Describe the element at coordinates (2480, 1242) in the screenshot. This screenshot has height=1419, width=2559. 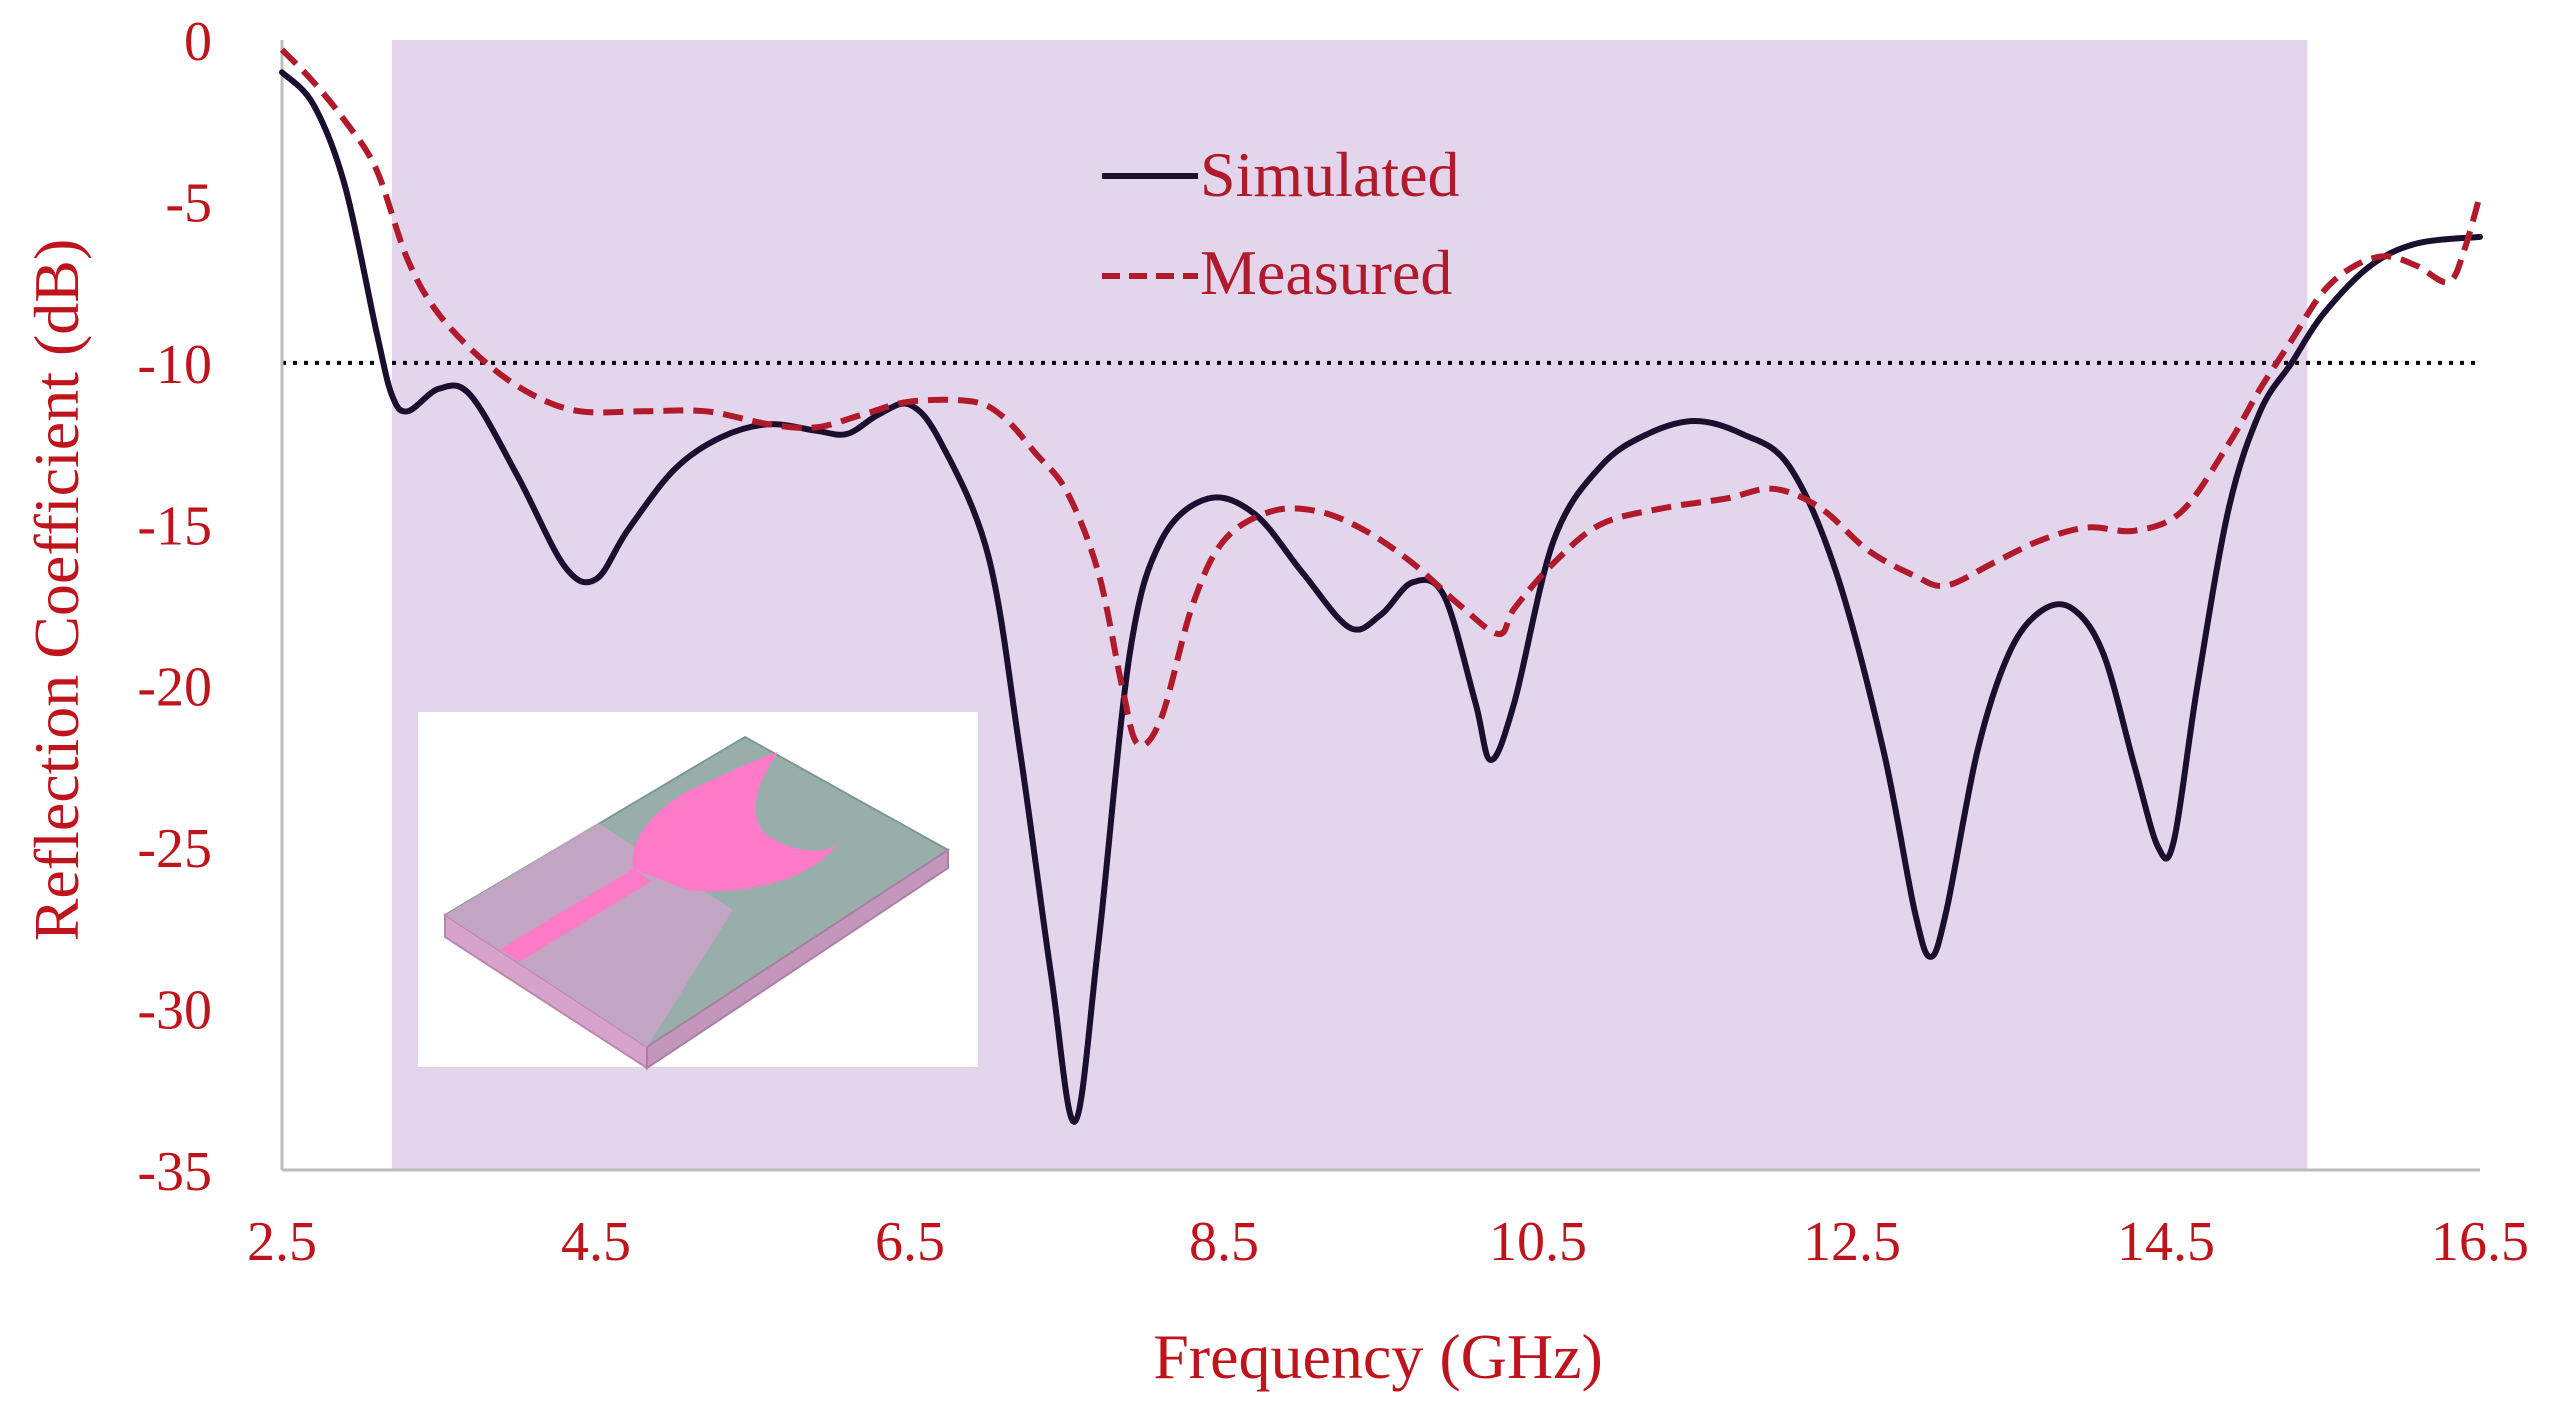
I see `x-tick-label: 16.5` at that location.